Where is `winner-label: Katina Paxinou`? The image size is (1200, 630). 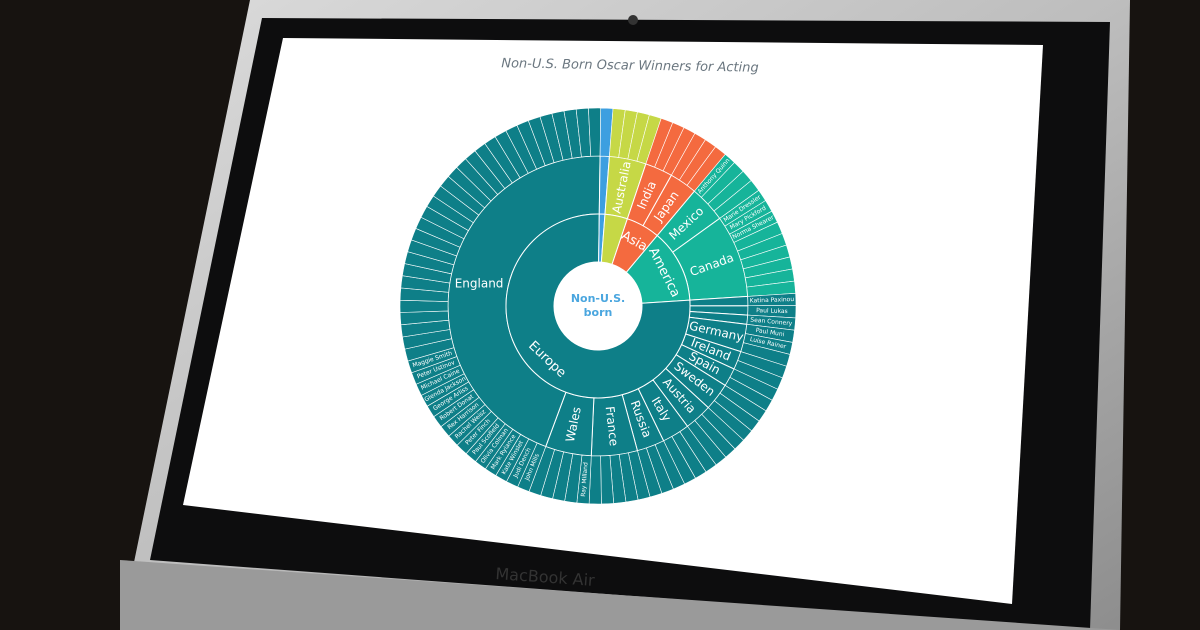
winner-label: Katina Paxinou is located at coordinates (772, 300).